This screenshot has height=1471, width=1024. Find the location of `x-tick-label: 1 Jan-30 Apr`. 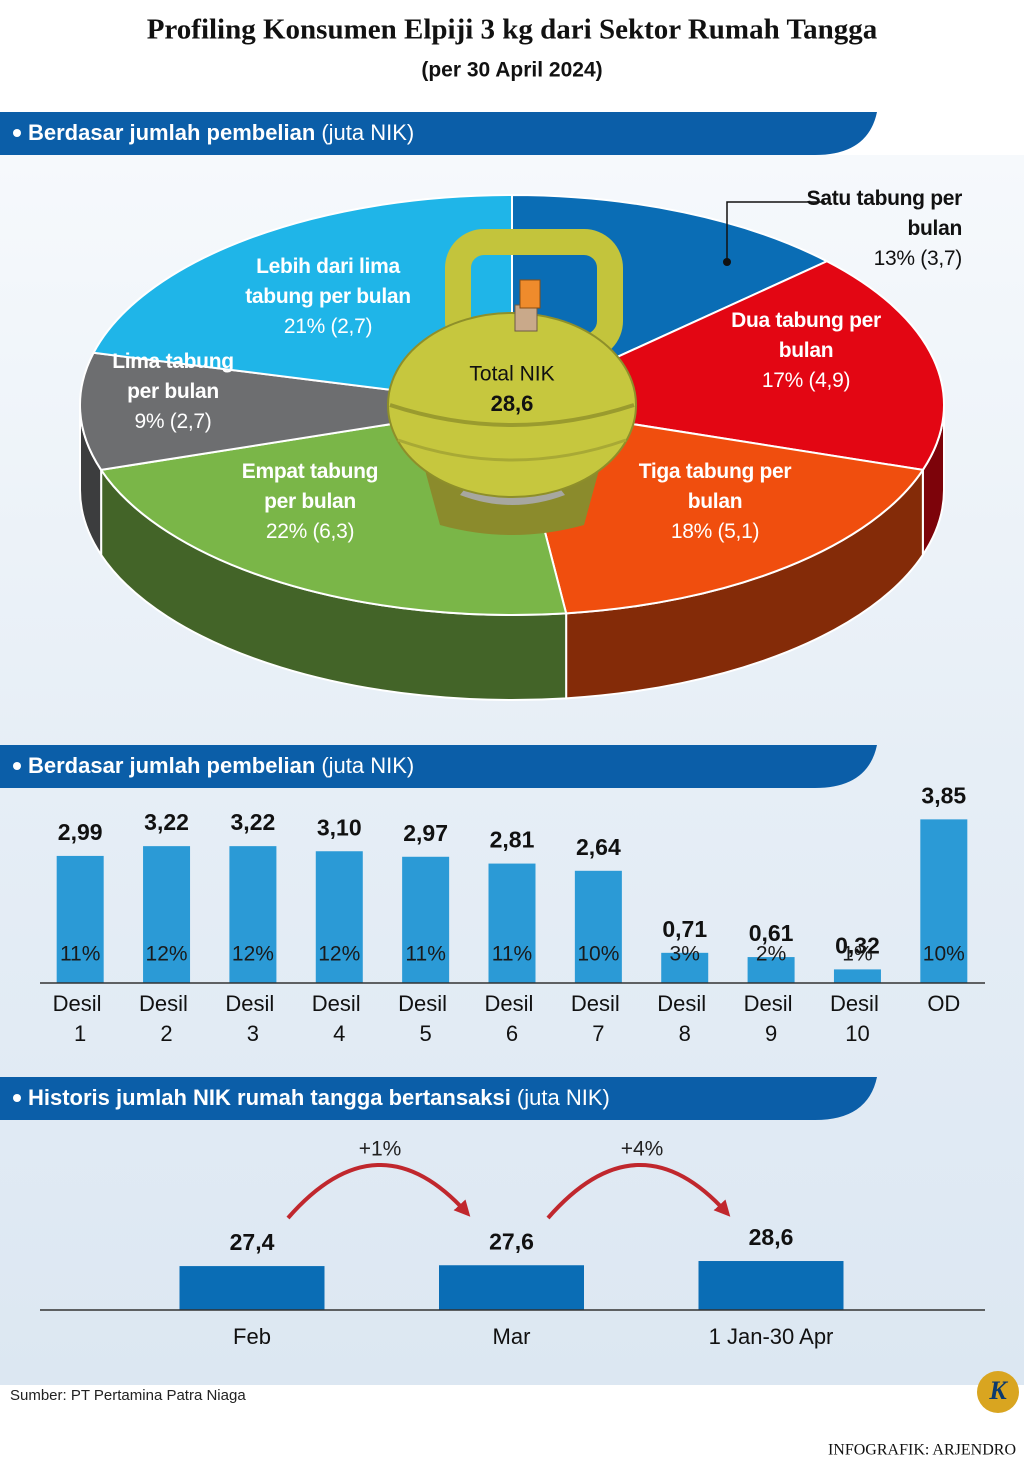

x-tick-label: 1 Jan-30 Apr is located at coordinates (771, 1336).